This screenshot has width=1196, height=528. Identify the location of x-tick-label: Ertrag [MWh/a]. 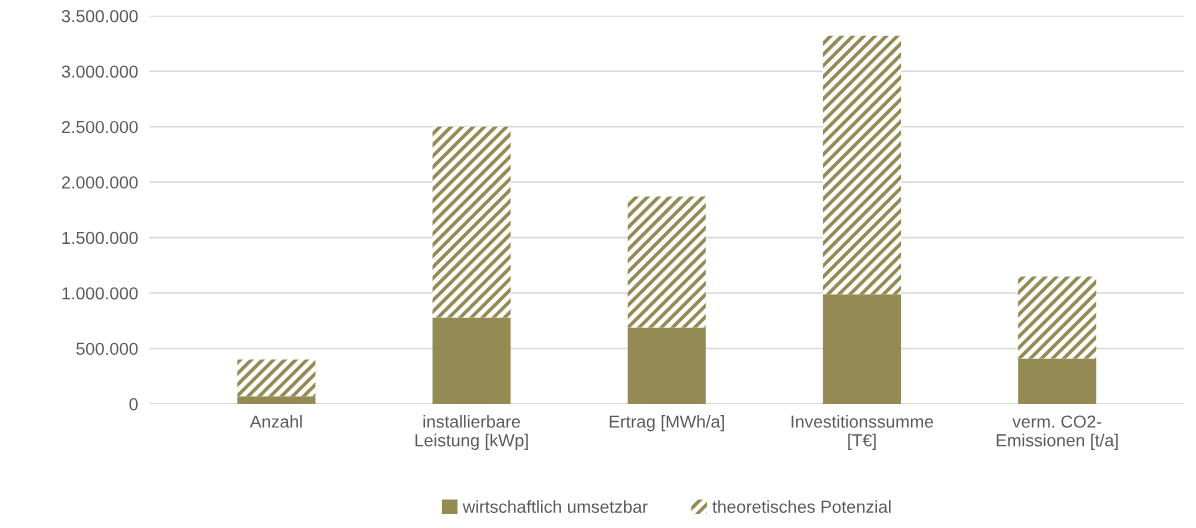
(666, 423).